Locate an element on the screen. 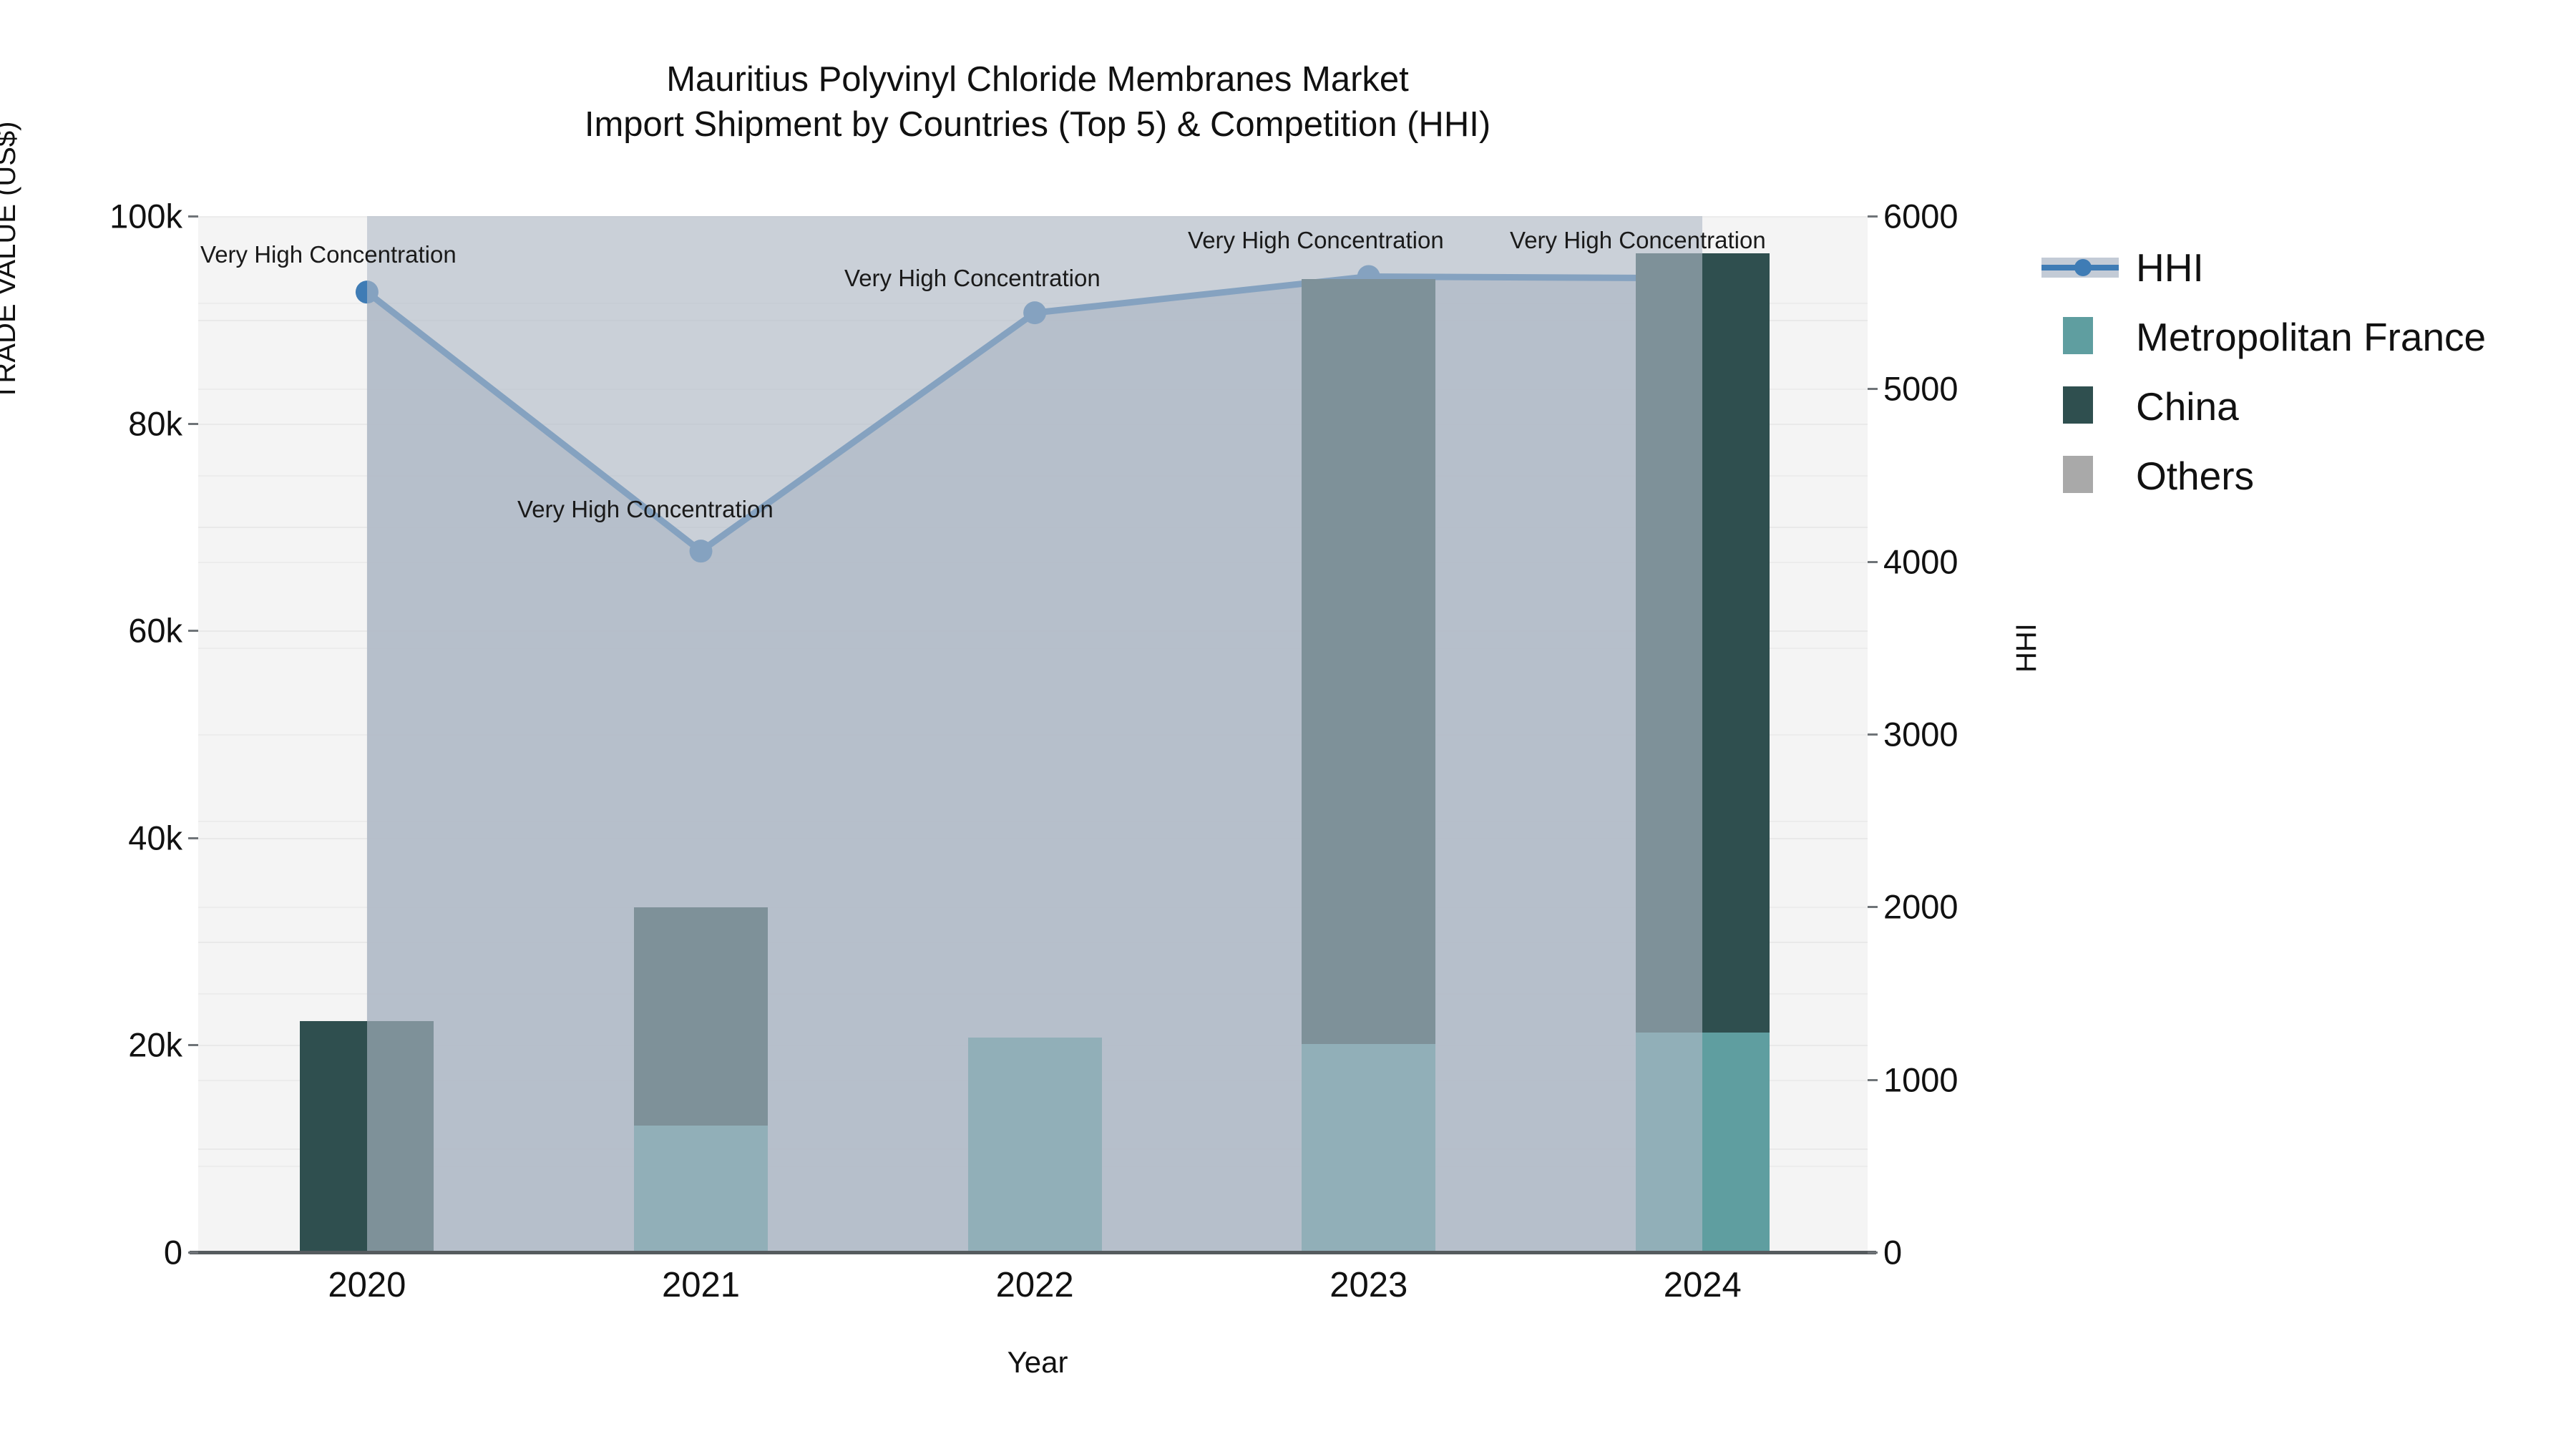 This screenshot has width=2576, height=1449. annotation-2022: Very High Concentration is located at coordinates (972, 278).